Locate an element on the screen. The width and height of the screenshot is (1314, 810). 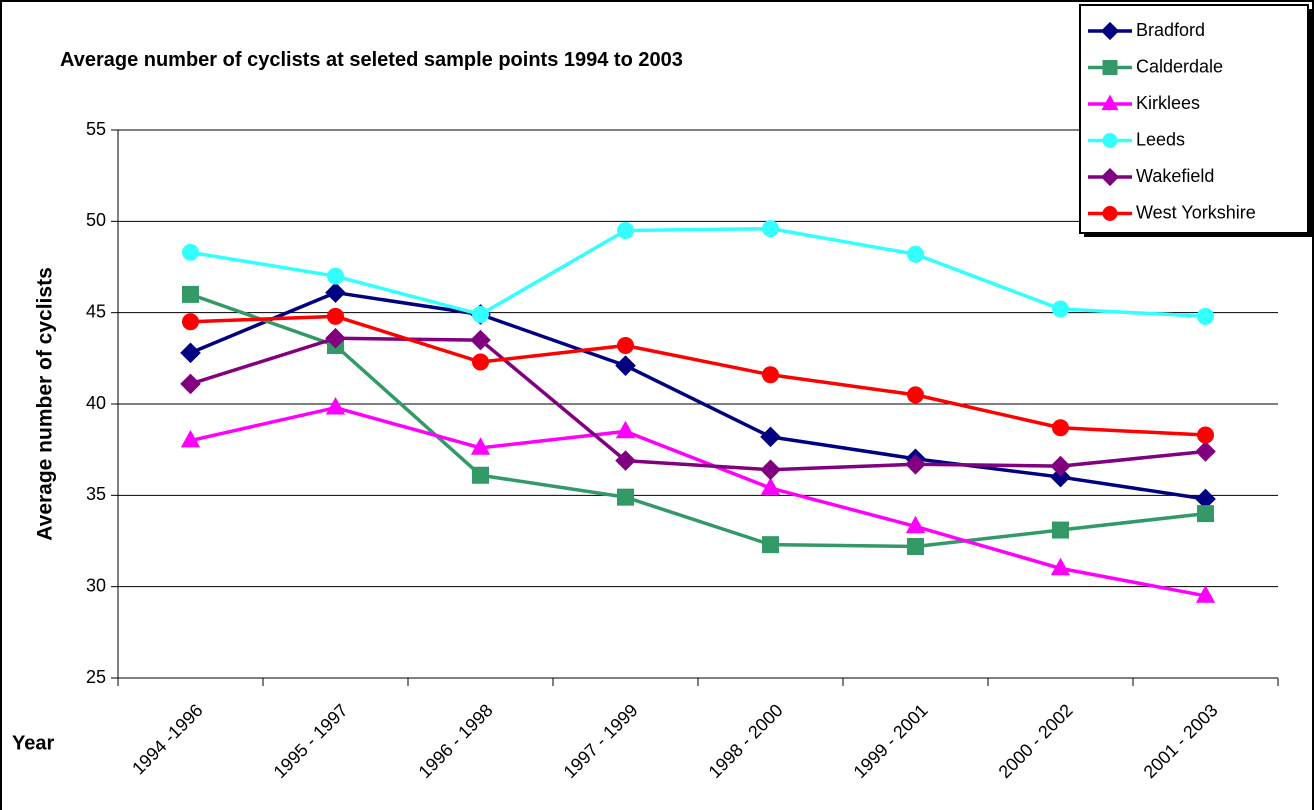
y-tick-label: 40 is located at coordinates (96, 403).